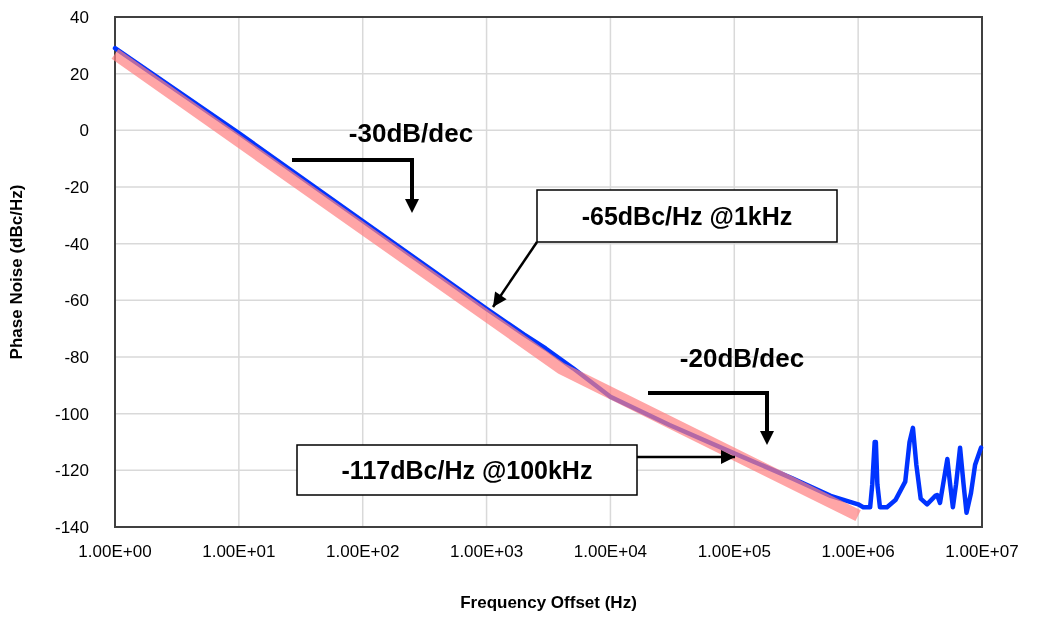 The height and width of the screenshot is (619, 1039). What do you see at coordinates (76, 187) in the screenshot?
I see `y-tick-label: -20` at bounding box center [76, 187].